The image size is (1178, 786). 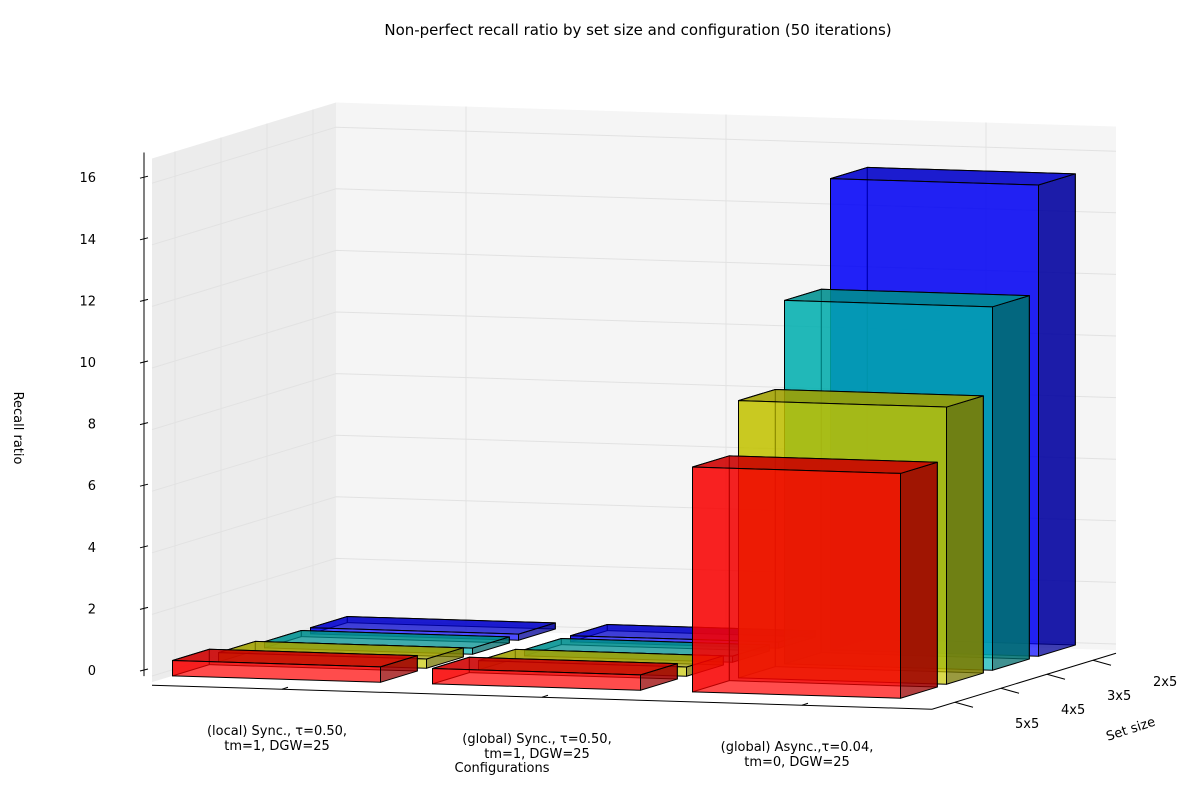 What do you see at coordinates (1024, 681) in the screenshot?
I see `y-axis-line` at bounding box center [1024, 681].